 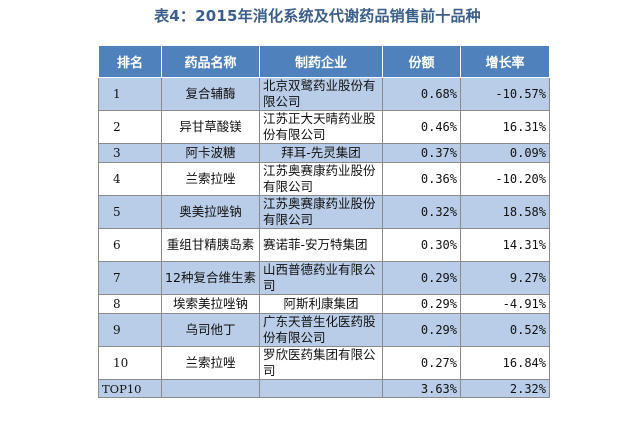 I want to click on header-company: 制药企业, so click(x=321, y=61).